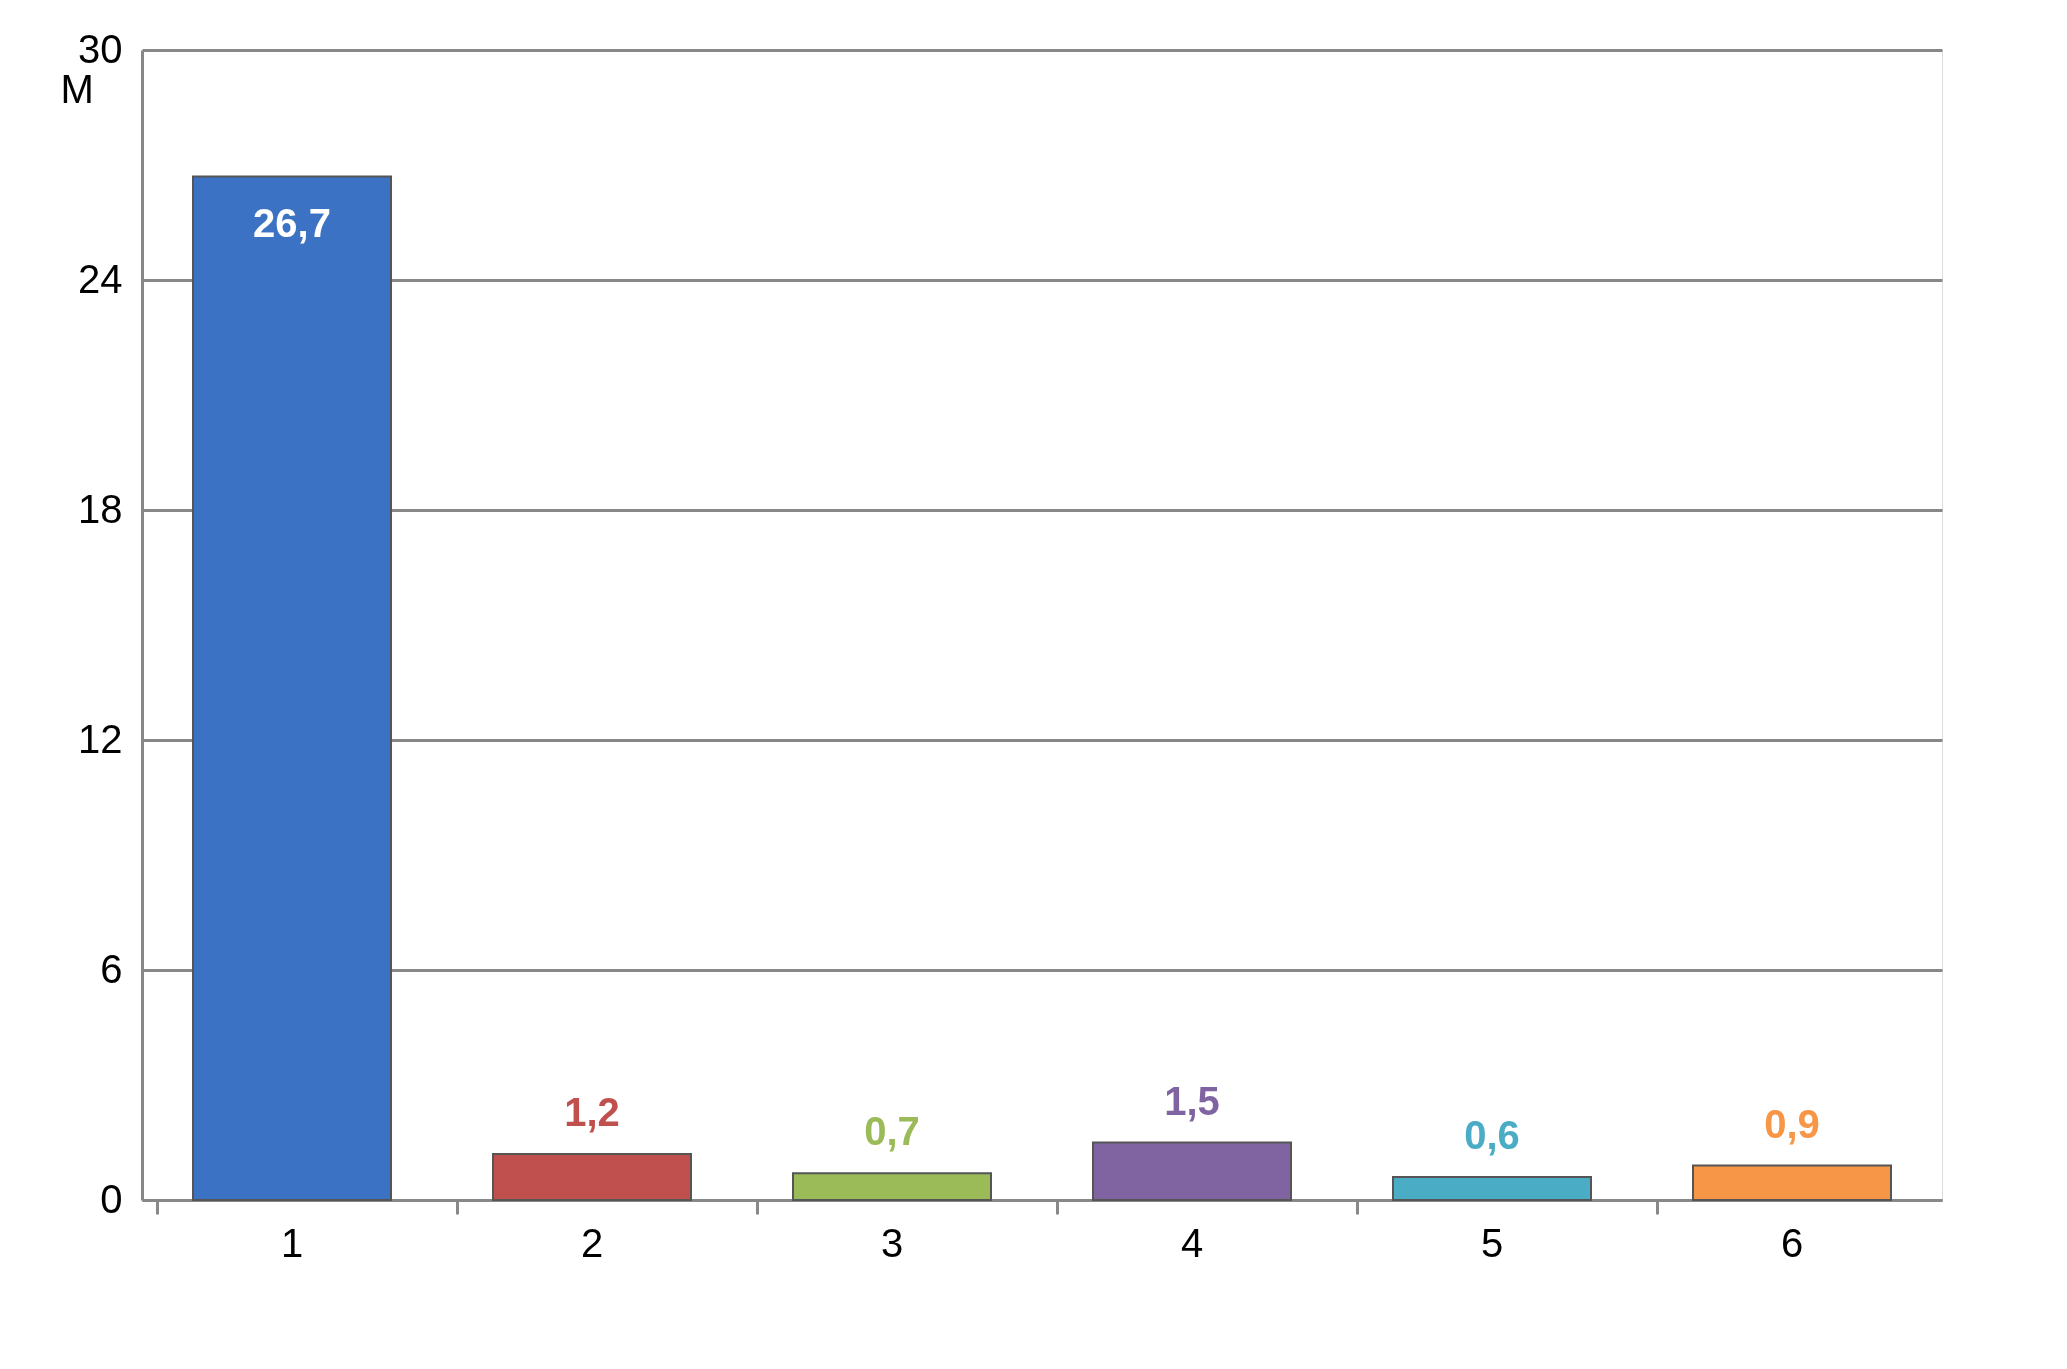 The height and width of the screenshot is (1369, 2067). Describe the element at coordinates (100, 508) in the screenshot. I see `y-tick-label: 18` at that location.